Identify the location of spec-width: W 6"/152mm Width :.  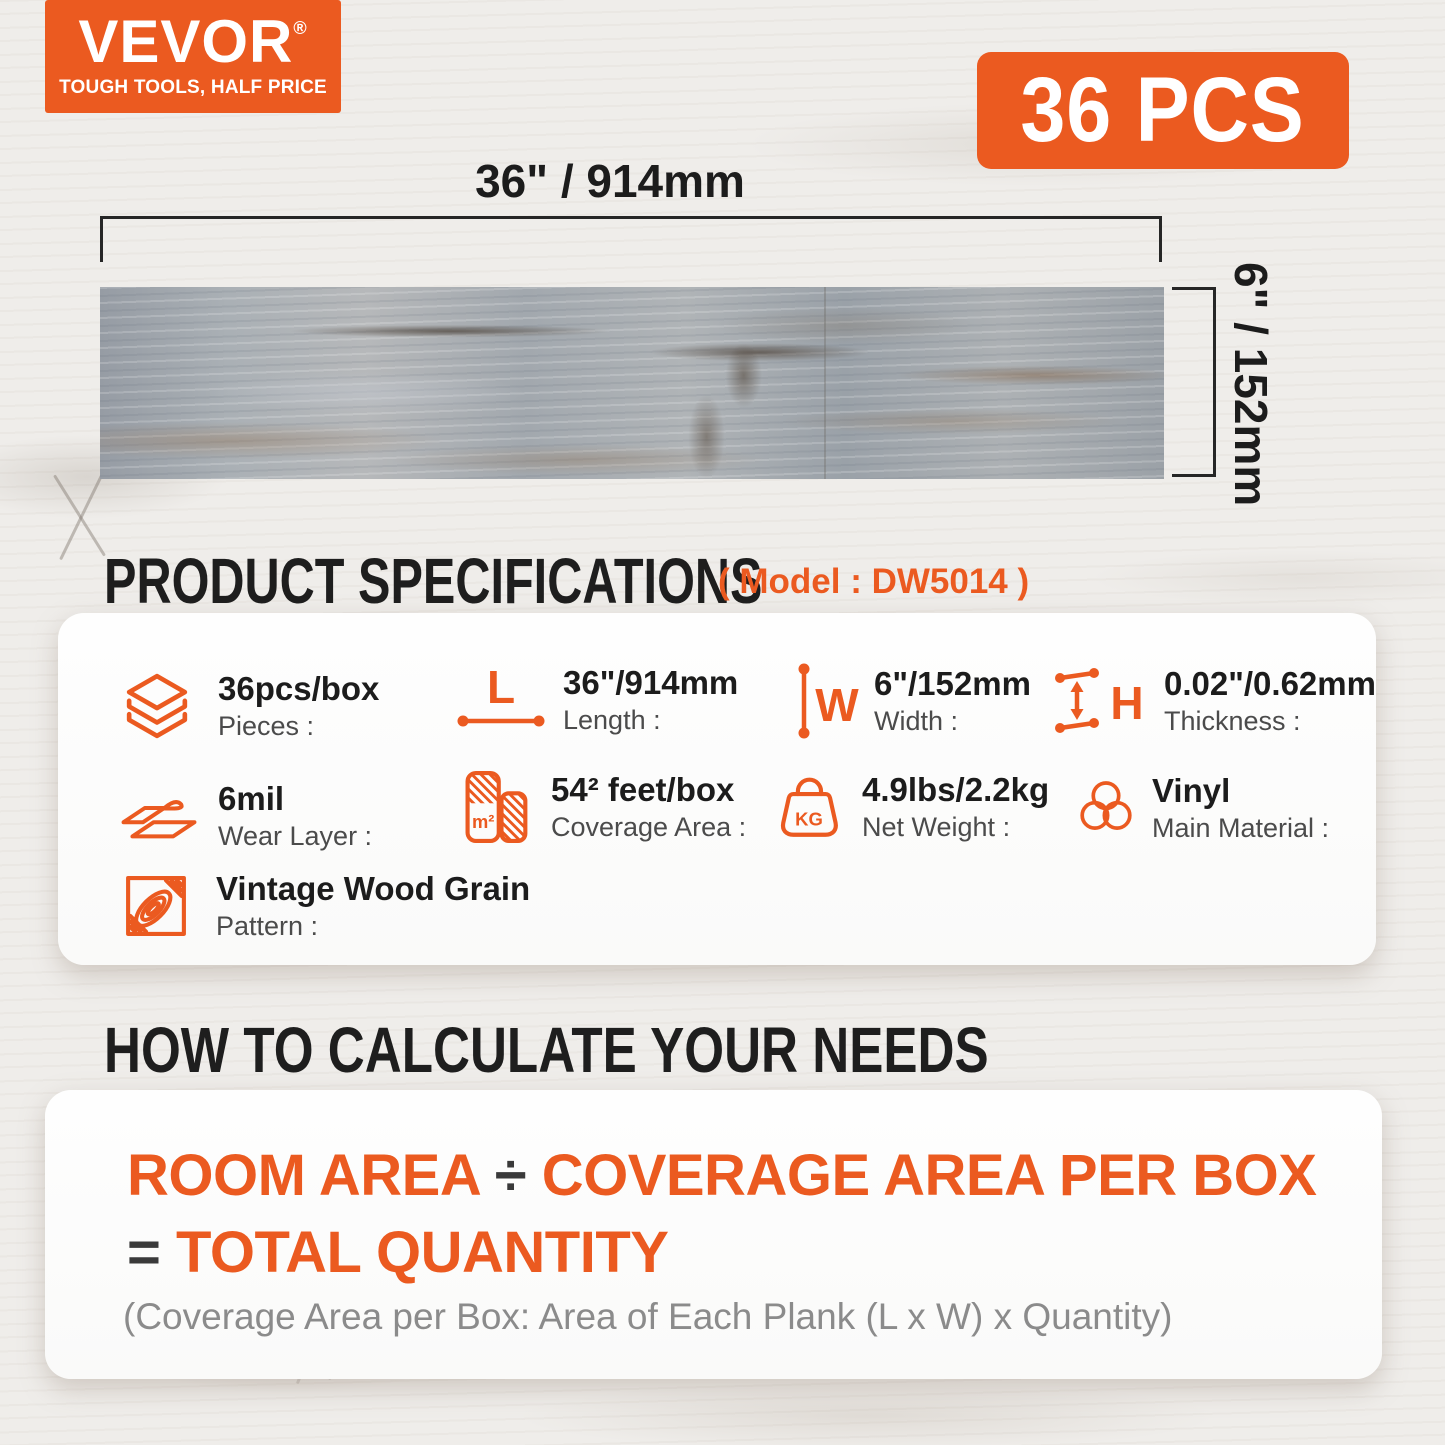
(912, 701).